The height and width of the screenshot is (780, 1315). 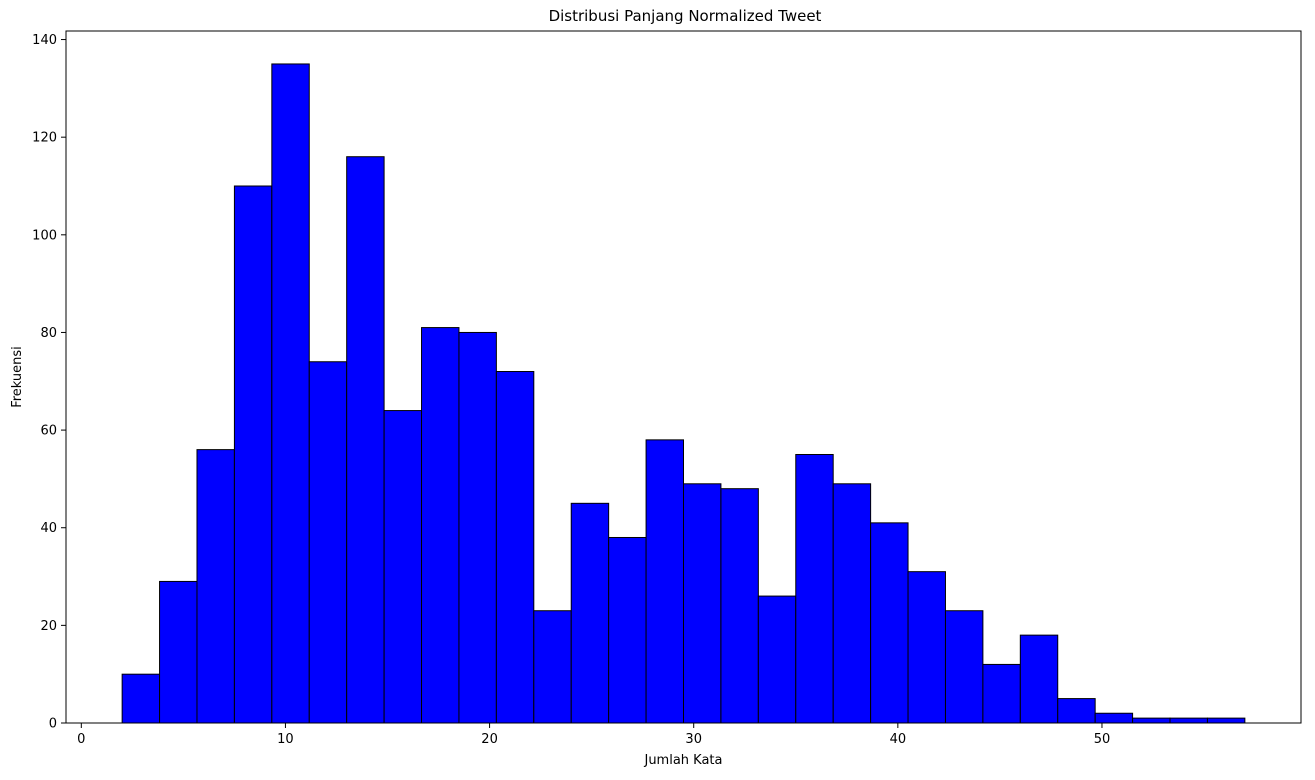 What do you see at coordinates (17, 377) in the screenshot?
I see `y-axis-label: Frekuensi` at bounding box center [17, 377].